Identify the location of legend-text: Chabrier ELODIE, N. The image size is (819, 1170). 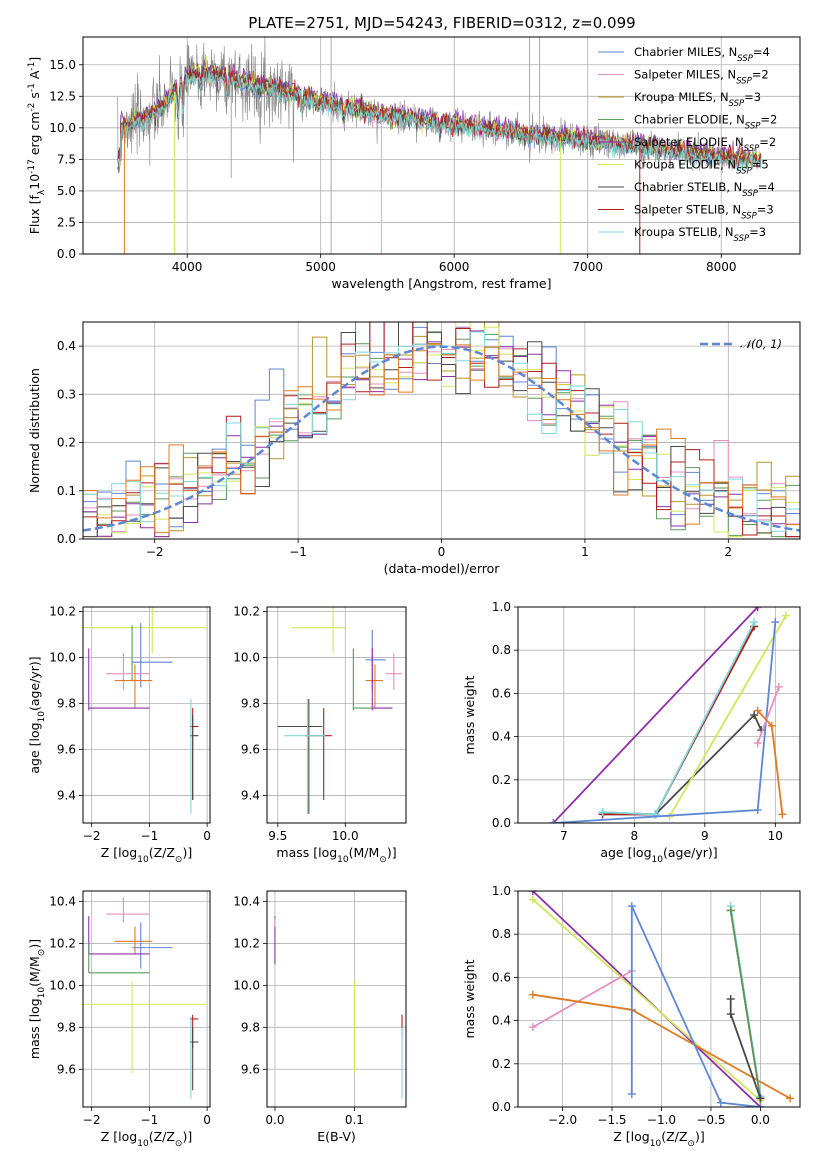
(689, 120).